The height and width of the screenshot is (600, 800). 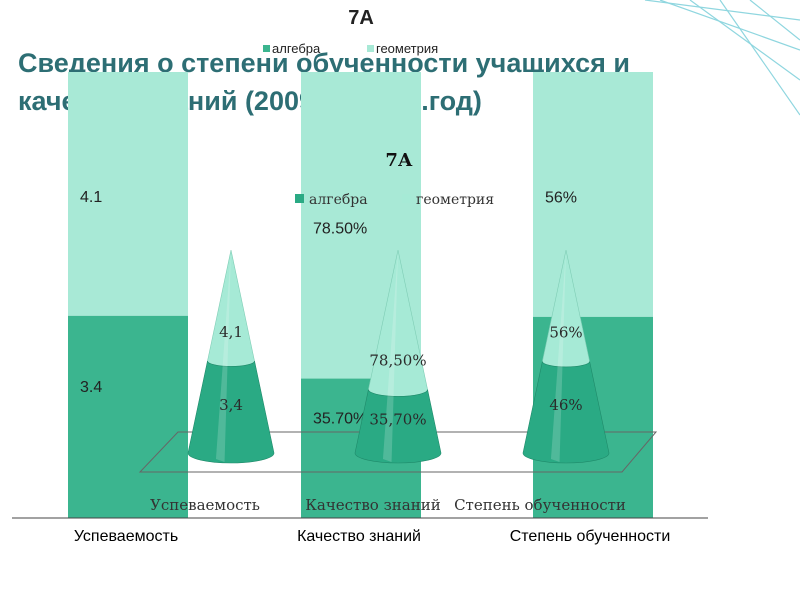 What do you see at coordinates (361, 18) in the screenshot?
I see `back-chart-title: 7А` at bounding box center [361, 18].